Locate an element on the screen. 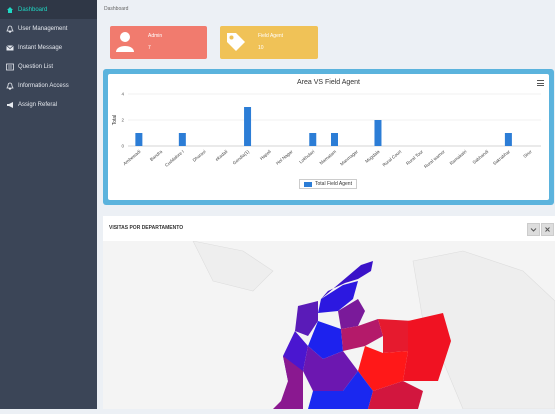  x-tick-label: Hapoli is located at coordinates (265, 155).